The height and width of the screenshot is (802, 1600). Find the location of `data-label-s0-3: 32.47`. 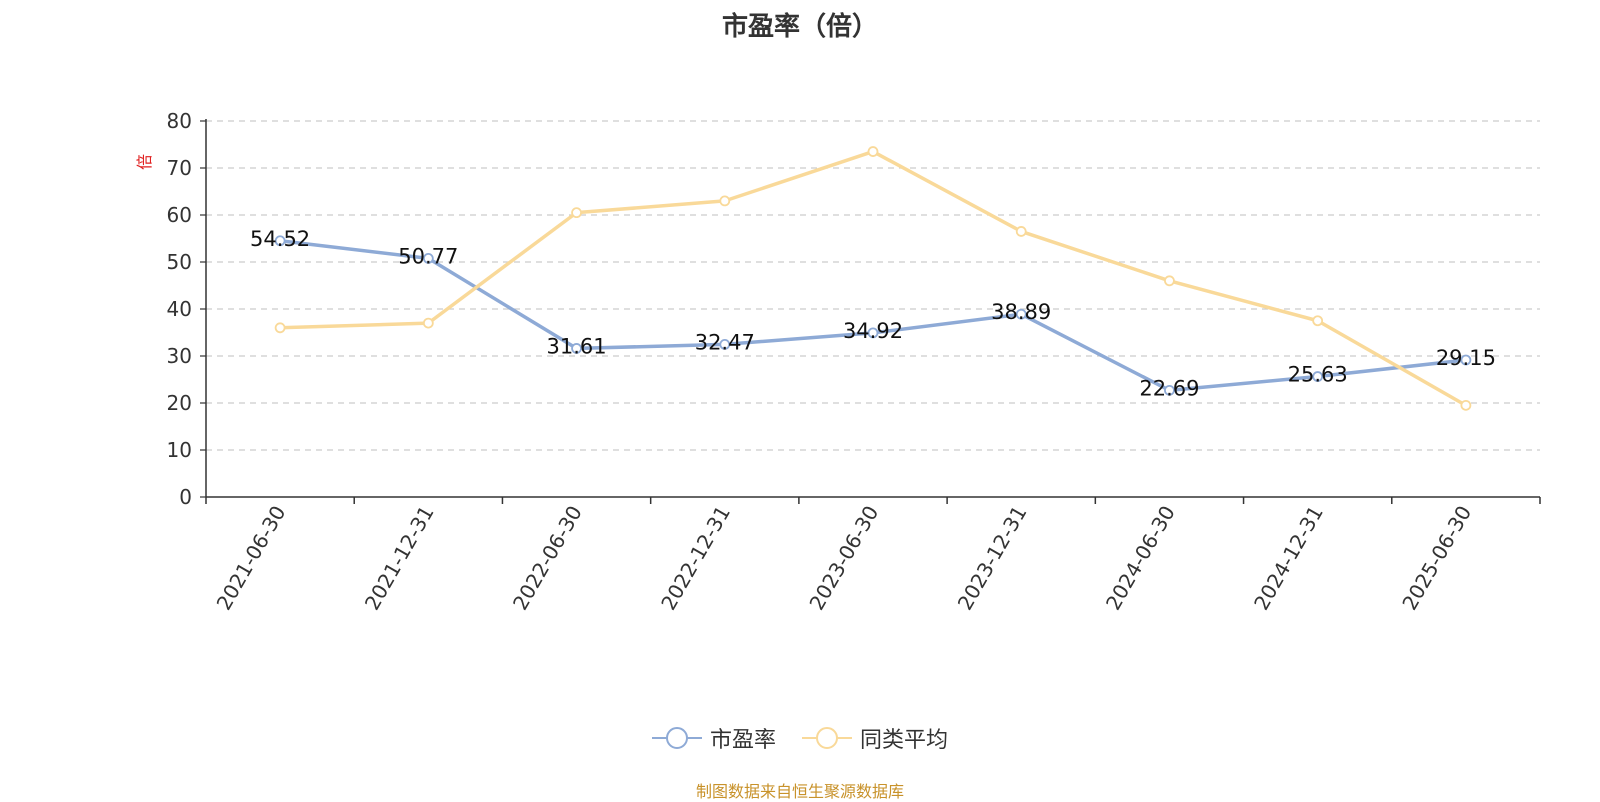

data-label-s0-3: 32.47 is located at coordinates (725, 342).